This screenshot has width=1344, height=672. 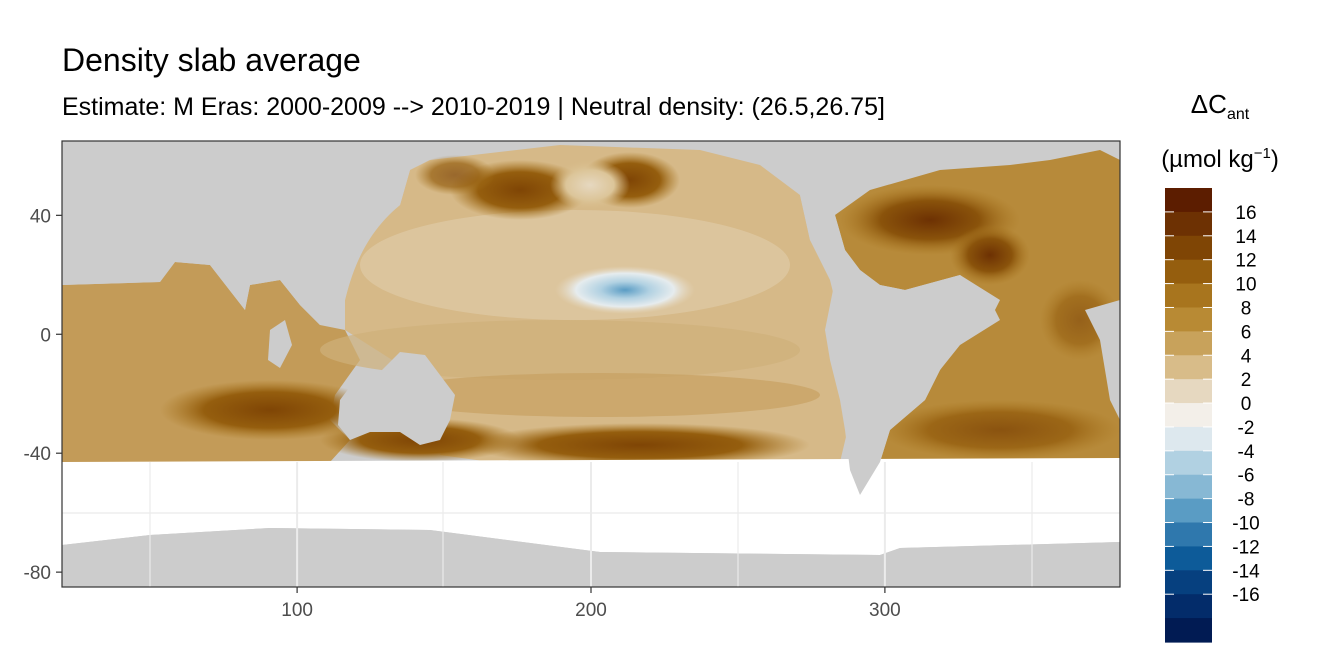 I want to click on legend-colorbar: 16 14 12 108 6 4 2 0 -2 -4 -6 -8 -10-12 -14 -16, so click(x=1212, y=415).